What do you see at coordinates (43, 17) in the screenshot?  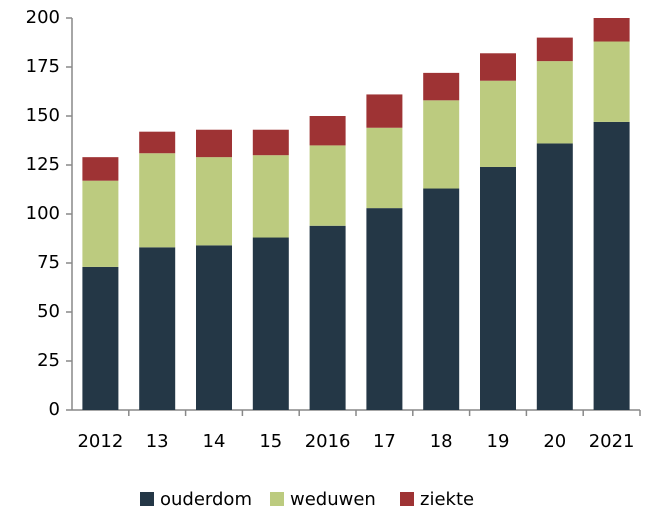 I see `y-tick-label: 200` at bounding box center [43, 17].